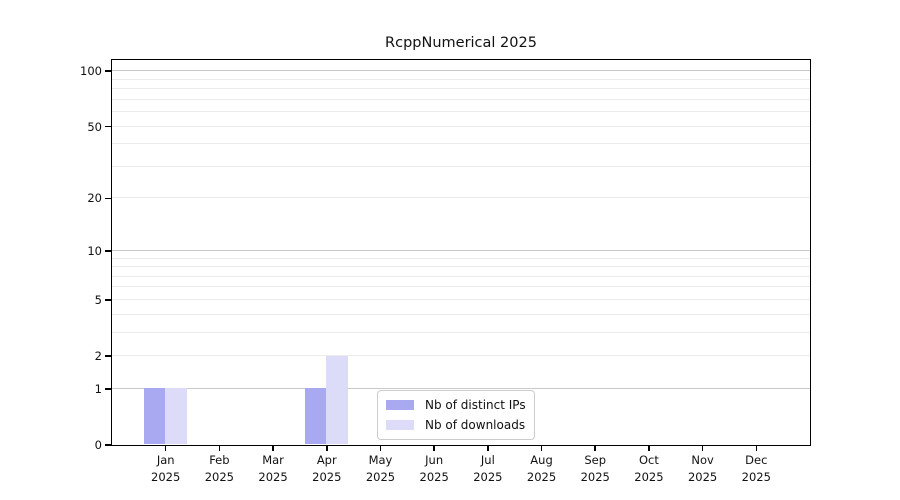 The width and height of the screenshot is (900, 500). What do you see at coordinates (648, 460) in the screenshot?
I see `x-tick-month: Oct` at bounding box center [648, 460].